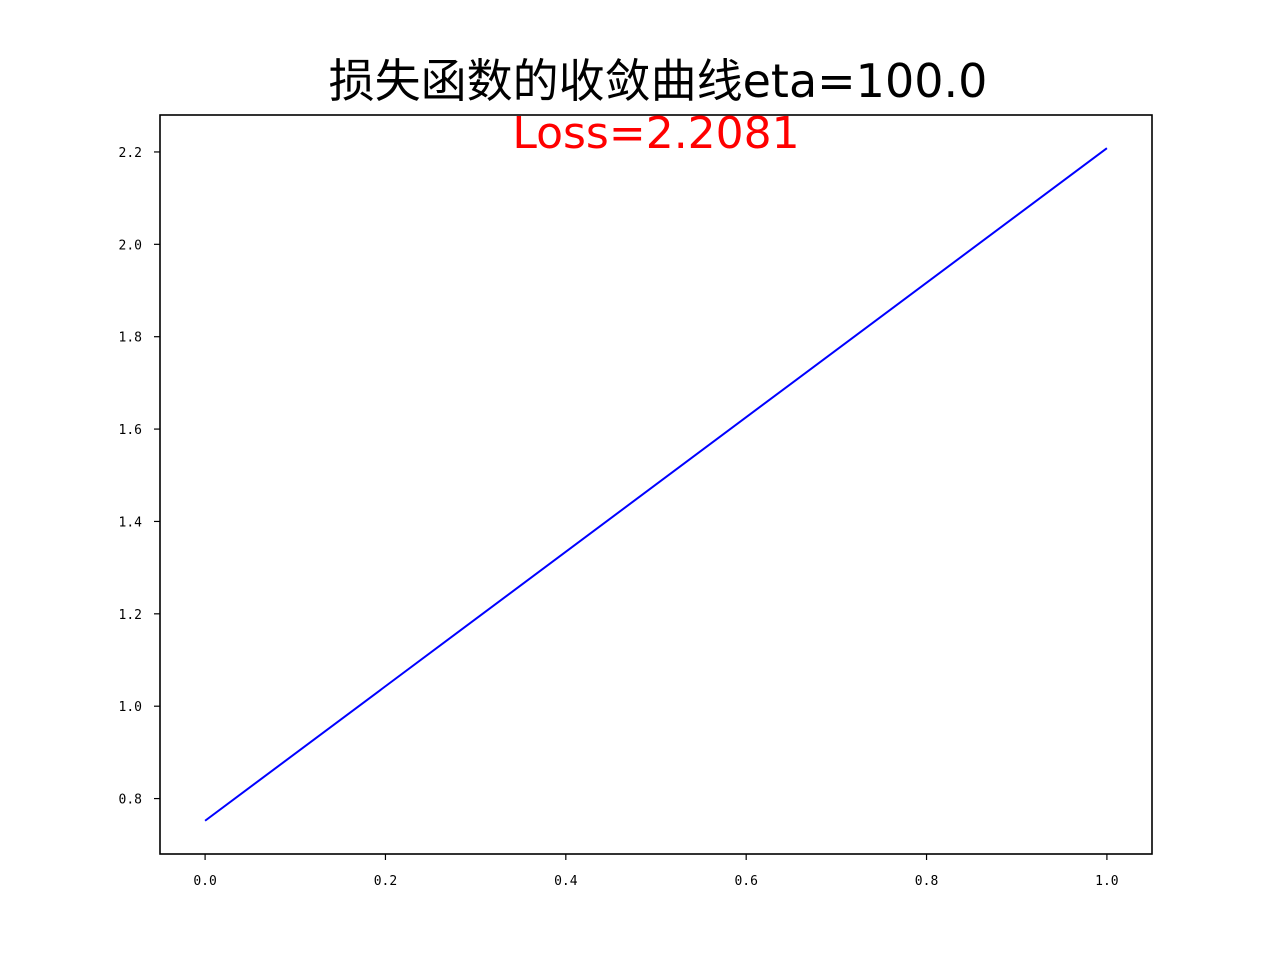 This screenshot has width=1280, height=960. I want to click on y-tick-label-4: 1.6, so click(130, 430).